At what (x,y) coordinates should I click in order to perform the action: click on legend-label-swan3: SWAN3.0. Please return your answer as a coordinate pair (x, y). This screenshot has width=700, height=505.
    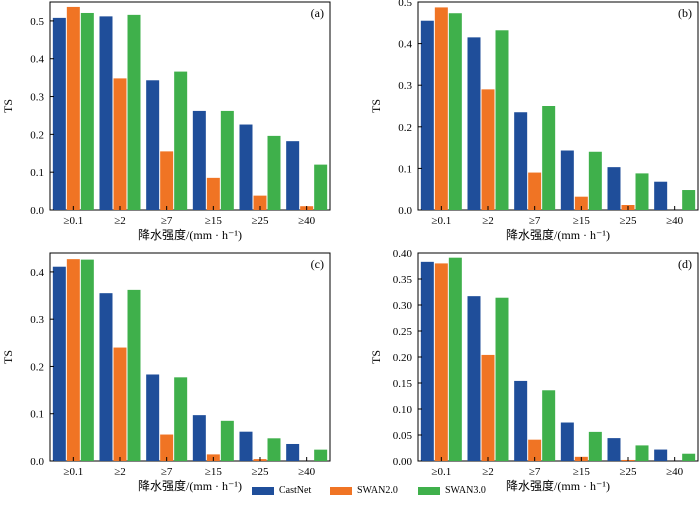
    Looking at the image, I should click on (465, 490).